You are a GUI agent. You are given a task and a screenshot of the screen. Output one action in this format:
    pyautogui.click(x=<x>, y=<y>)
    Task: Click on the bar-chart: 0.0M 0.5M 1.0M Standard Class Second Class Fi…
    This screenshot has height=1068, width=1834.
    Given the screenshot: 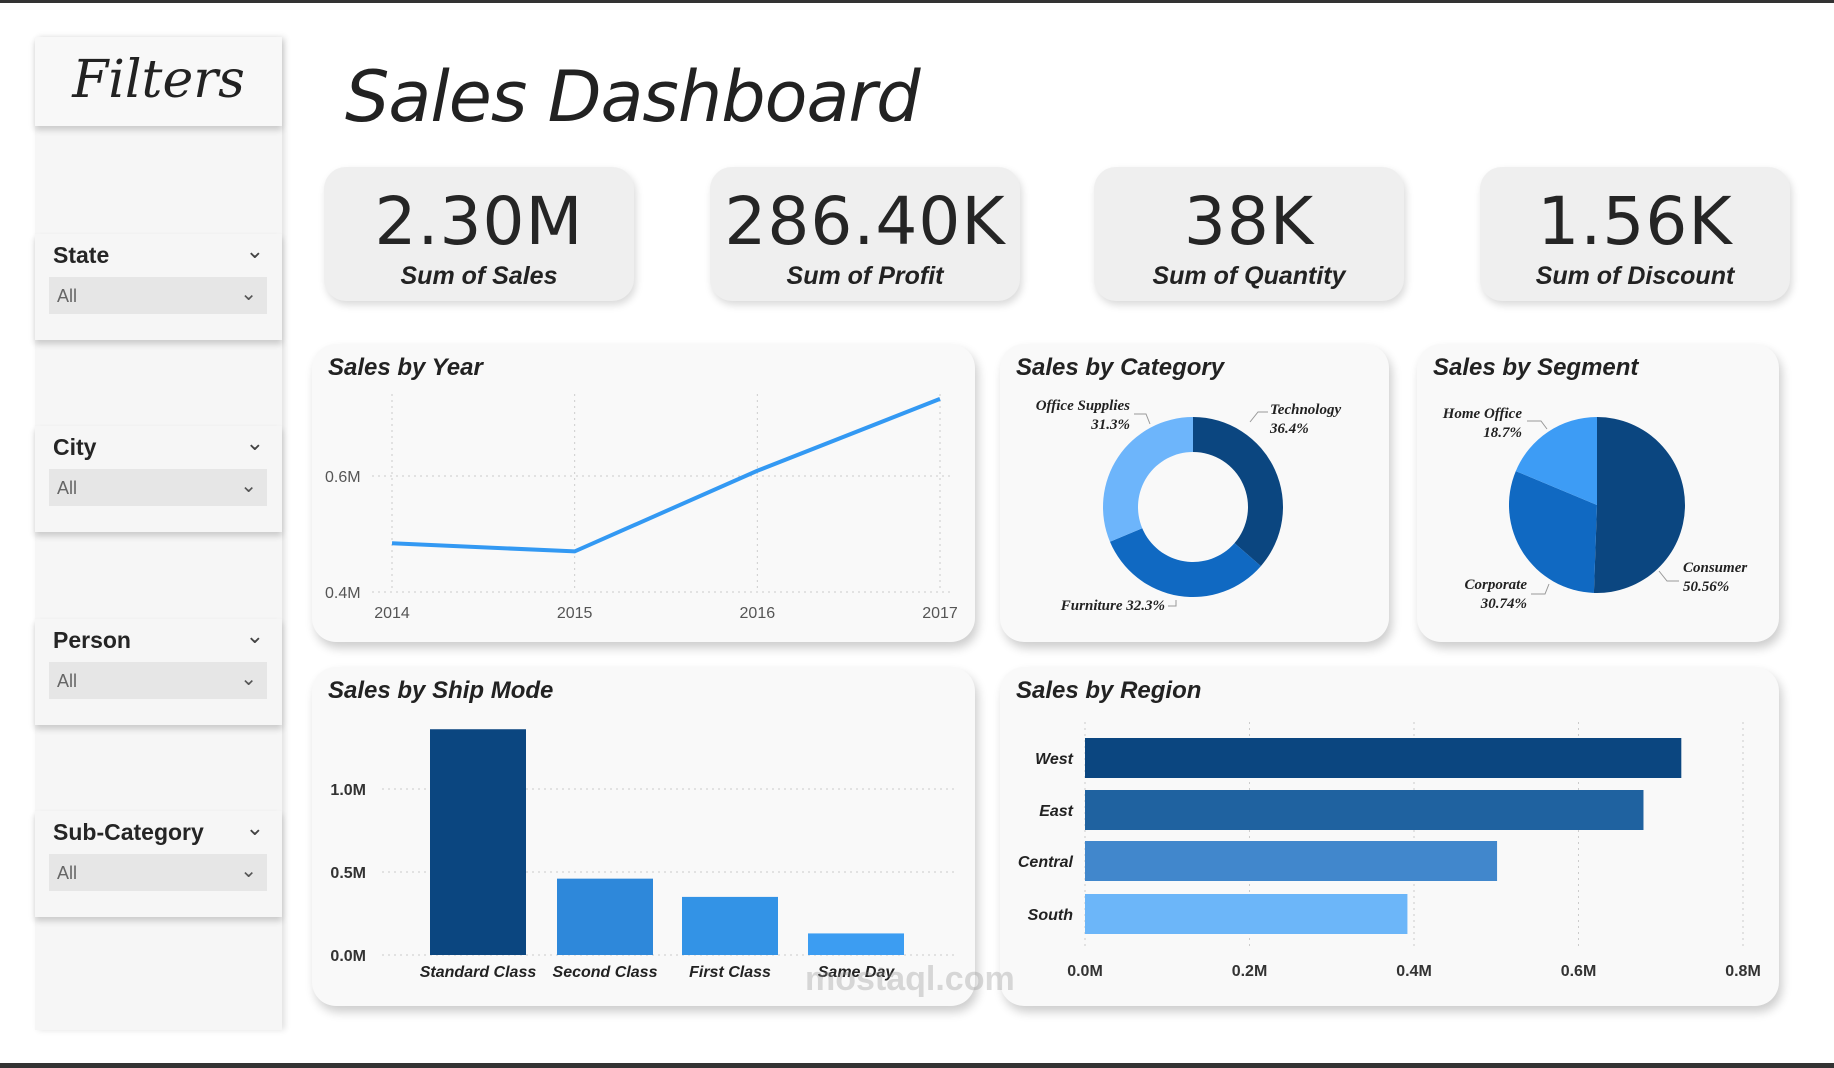 What is the action you would take?
    pyautogui.click(x=643, y=855)
    